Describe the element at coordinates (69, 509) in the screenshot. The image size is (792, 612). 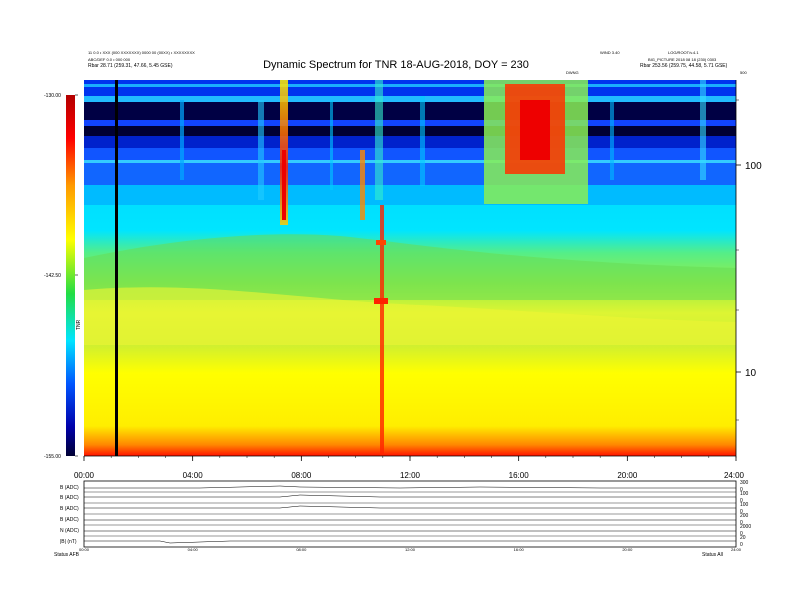
I see `panel-label-3: B (ADC)` at that location.